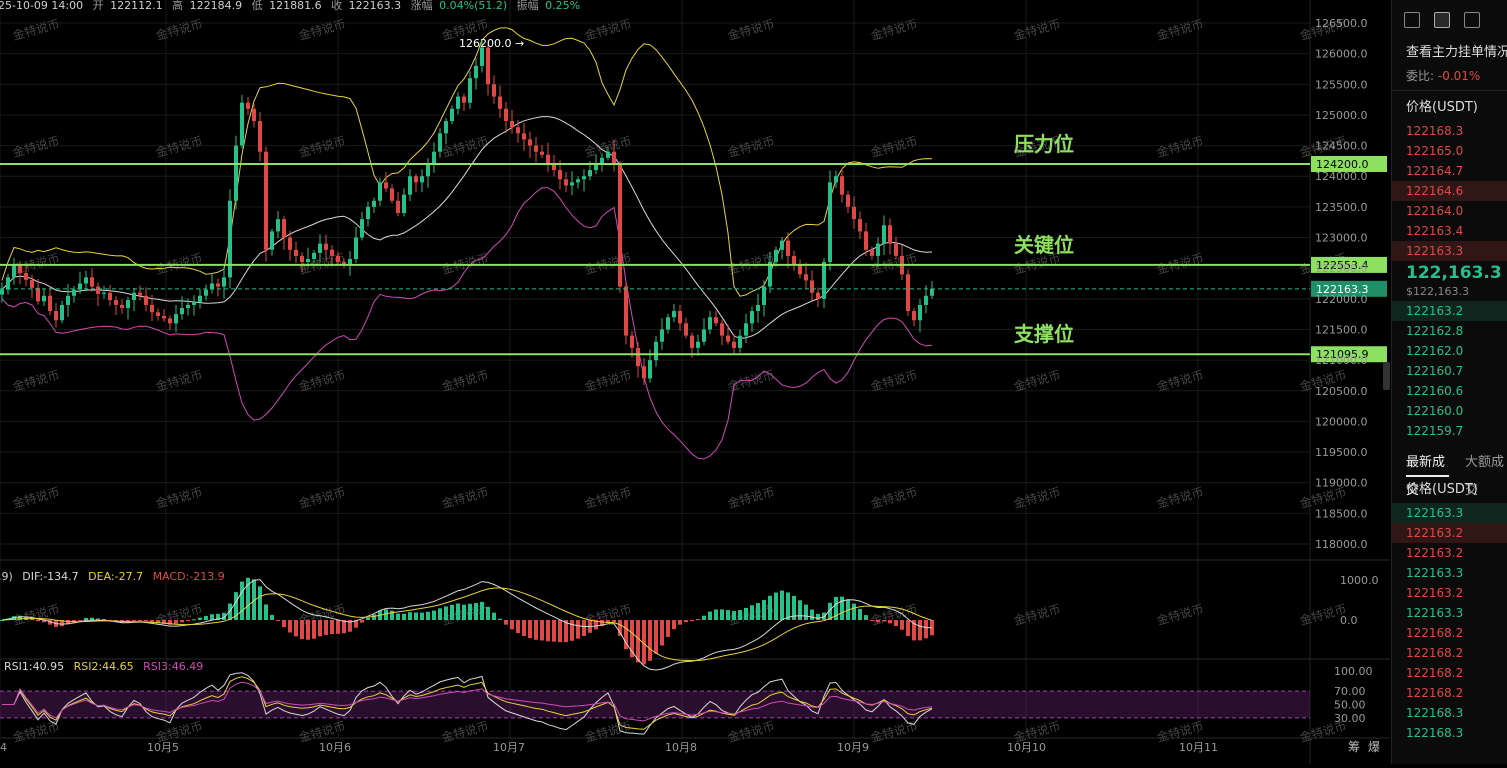  Describe the element at coordinates (1412, 20) in the screenshot. I see `orderbook-both-icon` at that location.